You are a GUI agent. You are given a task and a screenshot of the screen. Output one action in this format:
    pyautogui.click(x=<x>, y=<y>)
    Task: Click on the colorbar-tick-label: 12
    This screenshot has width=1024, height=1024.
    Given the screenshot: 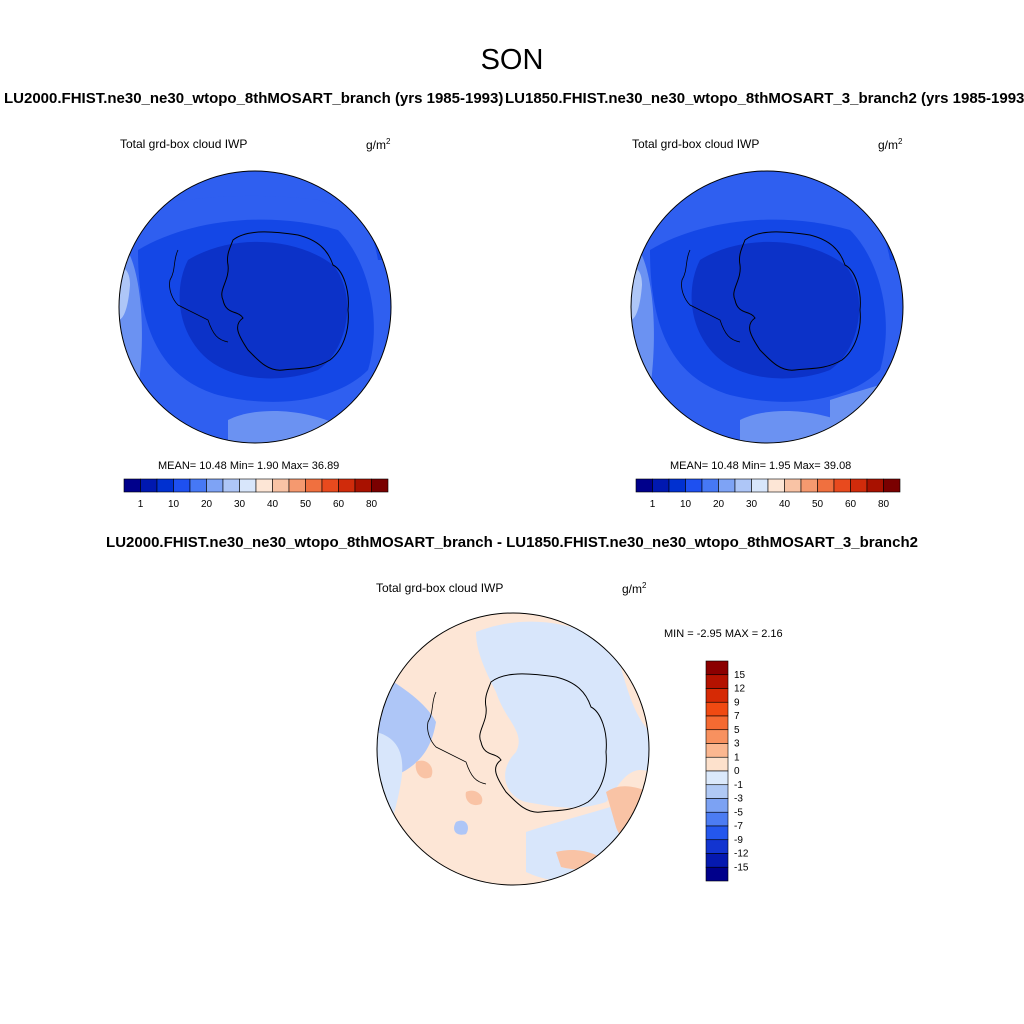 What is the action you would take?
    pyautogui.click(x=740, y=689)
    